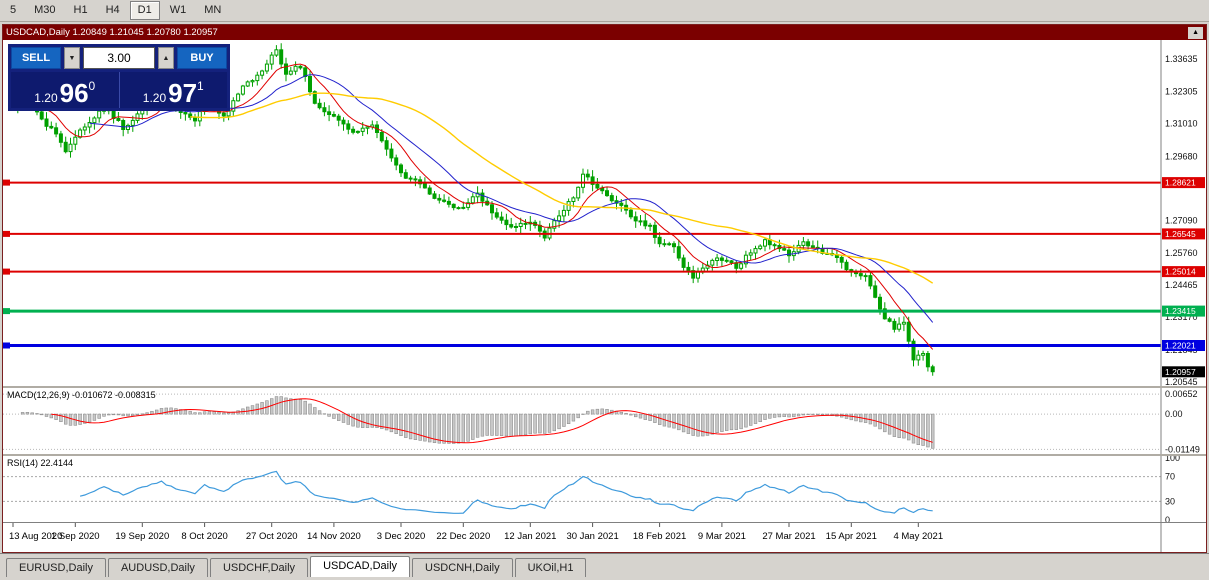  Describe the element at coordinates (1181, 157) in the screenshot. I see `svg-text: 1.29680` at that location.